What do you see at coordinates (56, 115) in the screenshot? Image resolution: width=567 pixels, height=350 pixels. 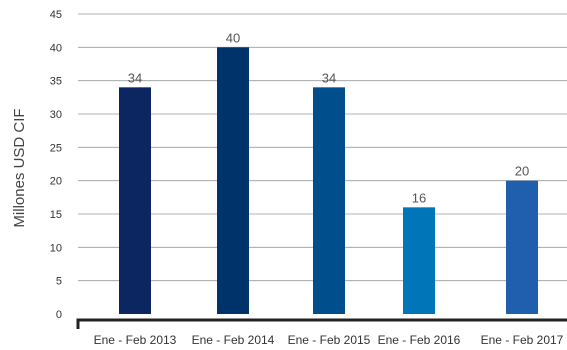 I see `y-tick-label: 30` at bounding box center [56, 115].